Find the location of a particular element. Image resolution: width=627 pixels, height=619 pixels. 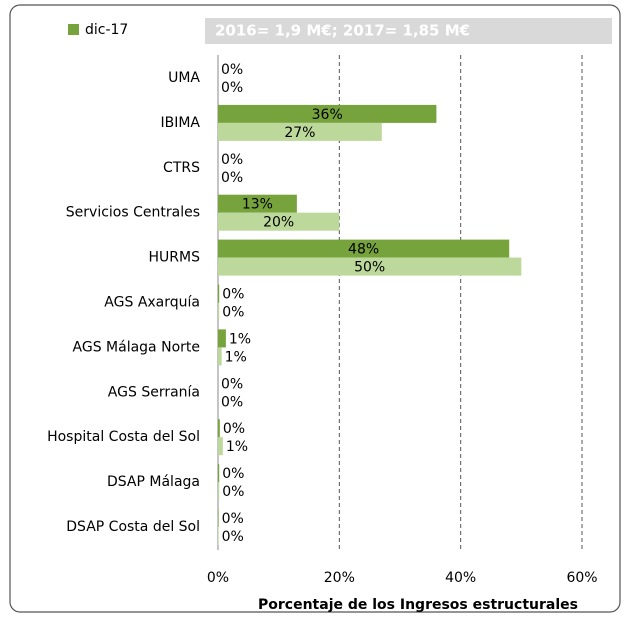

y-tick-label: AGS Axarquía is located at coordinates (152, 303).